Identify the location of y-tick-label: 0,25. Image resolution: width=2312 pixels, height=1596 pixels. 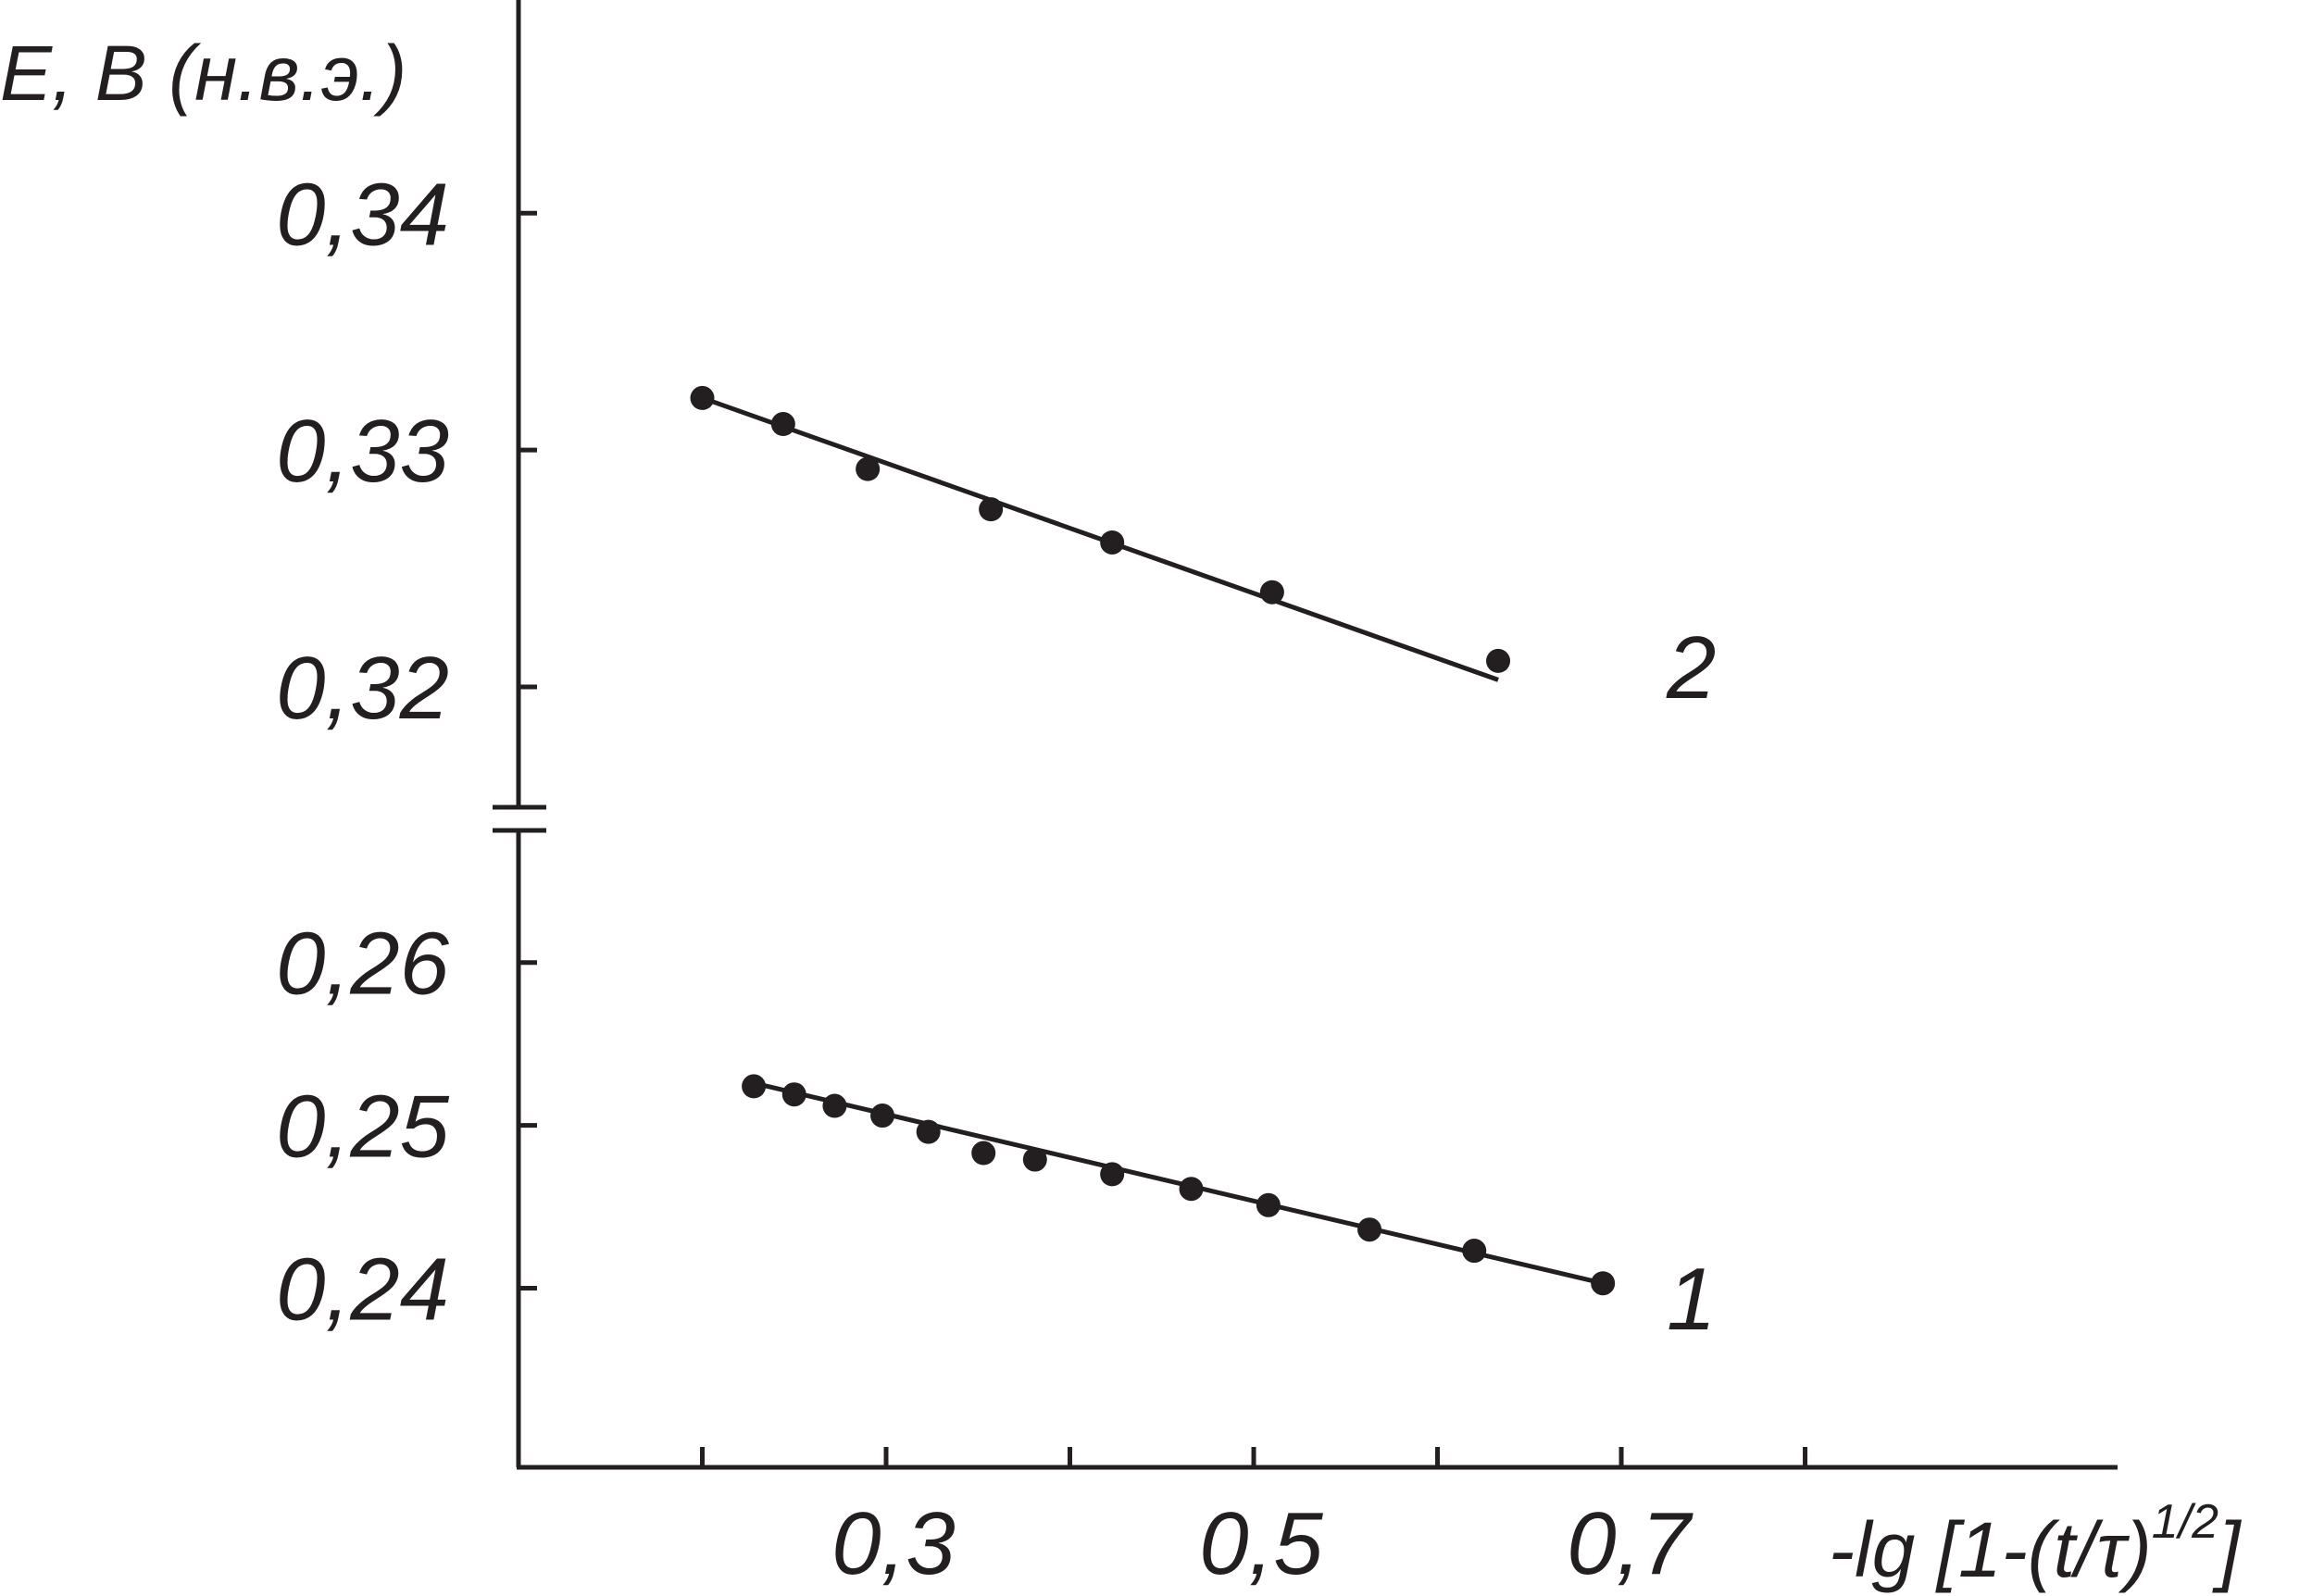
(362, 1127).